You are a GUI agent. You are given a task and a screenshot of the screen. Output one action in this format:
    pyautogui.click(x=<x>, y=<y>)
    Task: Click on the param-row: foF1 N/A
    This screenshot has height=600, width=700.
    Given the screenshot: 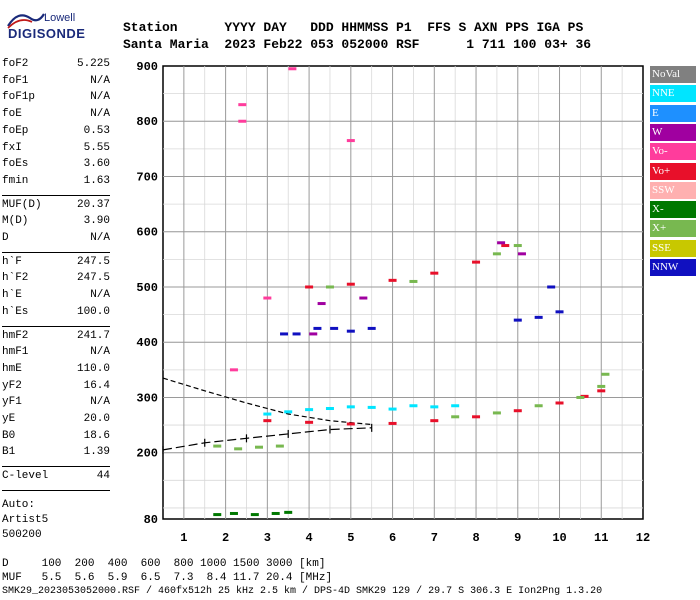 What is the action you would take?
    pyautogui.click(x=56, y=83)
    